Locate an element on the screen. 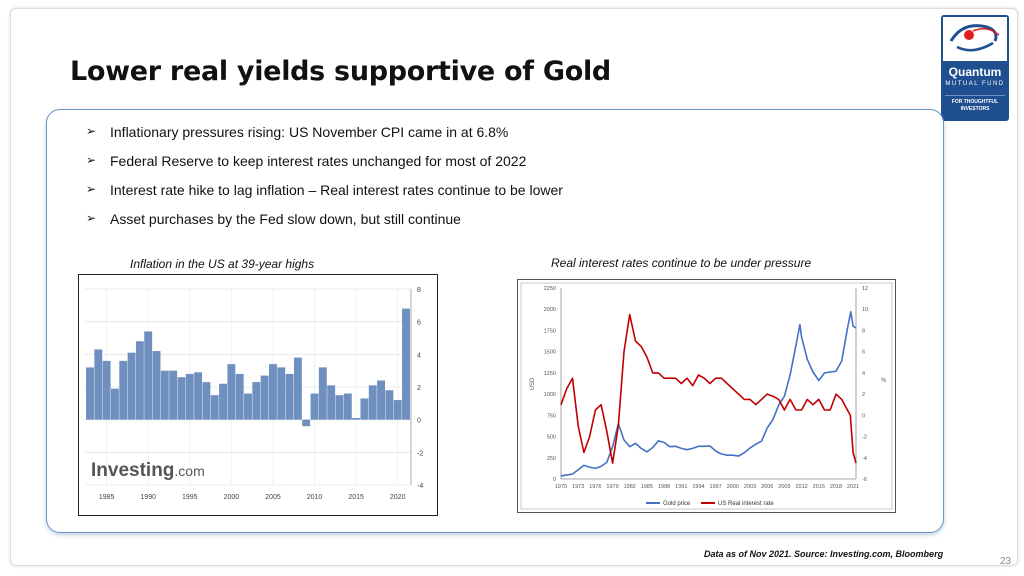 This screenshot has width=1024, height=576. y-right-tick-label: 6 is located at coordinates (863, 353).